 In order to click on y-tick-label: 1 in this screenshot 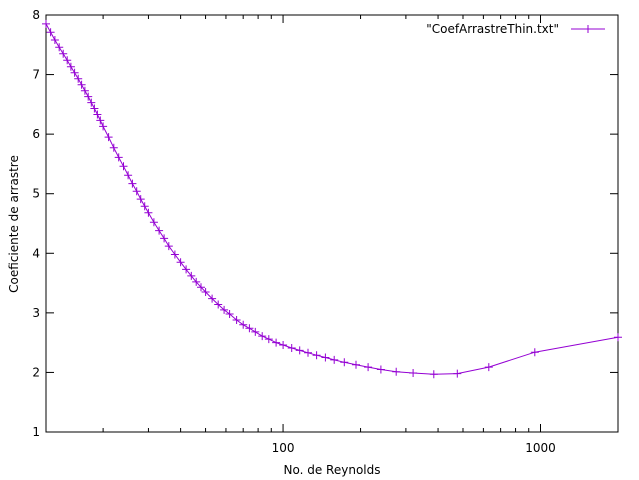, I will do `click(36, 432)`.